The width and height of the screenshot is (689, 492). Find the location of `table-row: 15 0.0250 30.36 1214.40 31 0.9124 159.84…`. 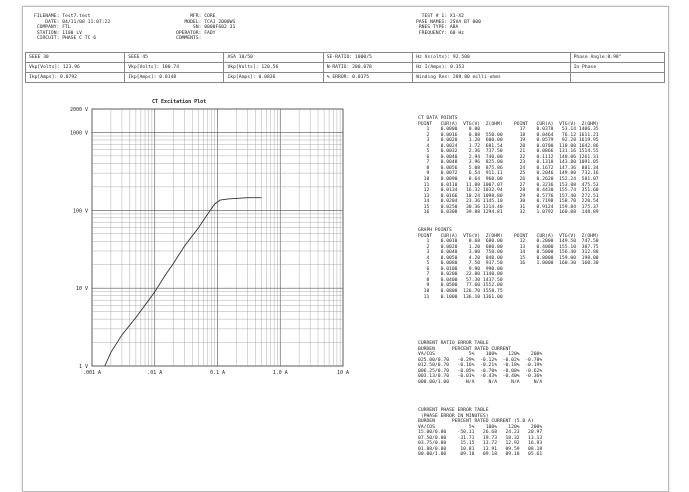

table-row: 15 0.0250 30.36 1214.40 31 0.9124 159.84… is located at coordinates (508, 207).